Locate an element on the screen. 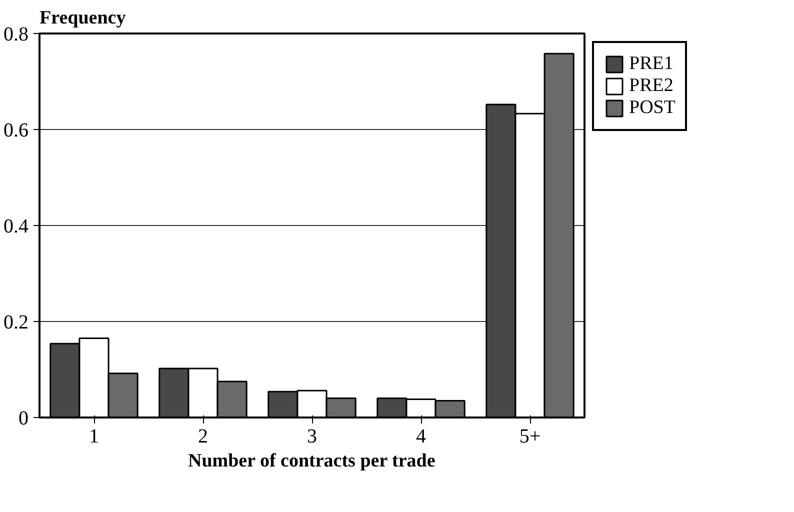 This screenshot has height=512, width=794. y-tick-label: 0.2 is located at coordinates (16, 323).